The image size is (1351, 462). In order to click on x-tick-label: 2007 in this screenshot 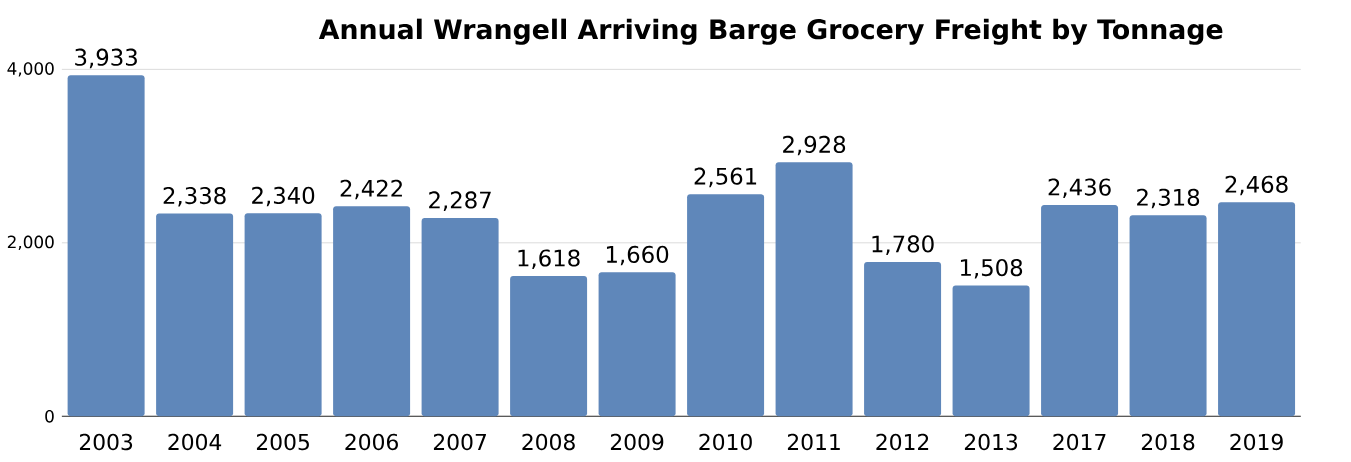, I will do `click(459, 442)`.